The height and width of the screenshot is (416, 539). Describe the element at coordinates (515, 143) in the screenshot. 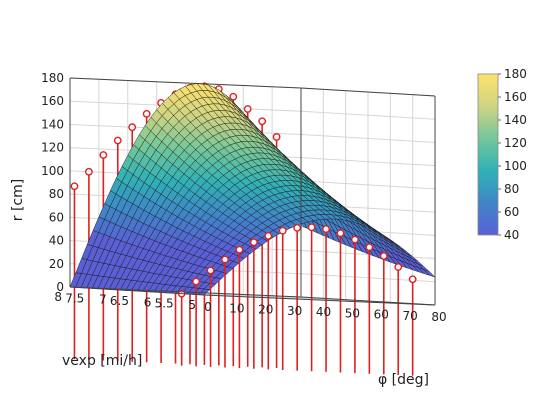

I see `colorbar-tick-label: 120` at that location.